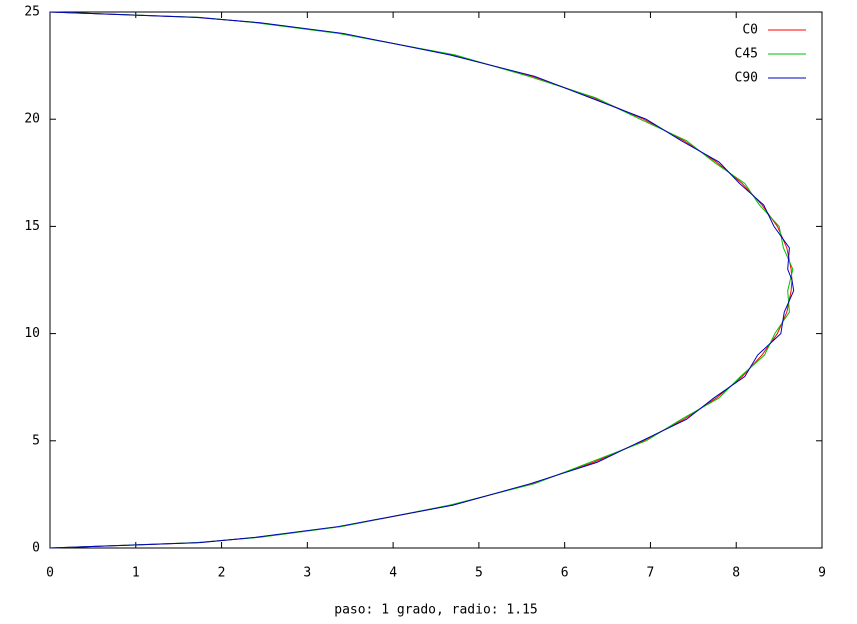 This screenshot has height=624, width=857. Describe the element at coordinates (479, 573) in the screenshot. I see `x-tick-label: 5` at that location.